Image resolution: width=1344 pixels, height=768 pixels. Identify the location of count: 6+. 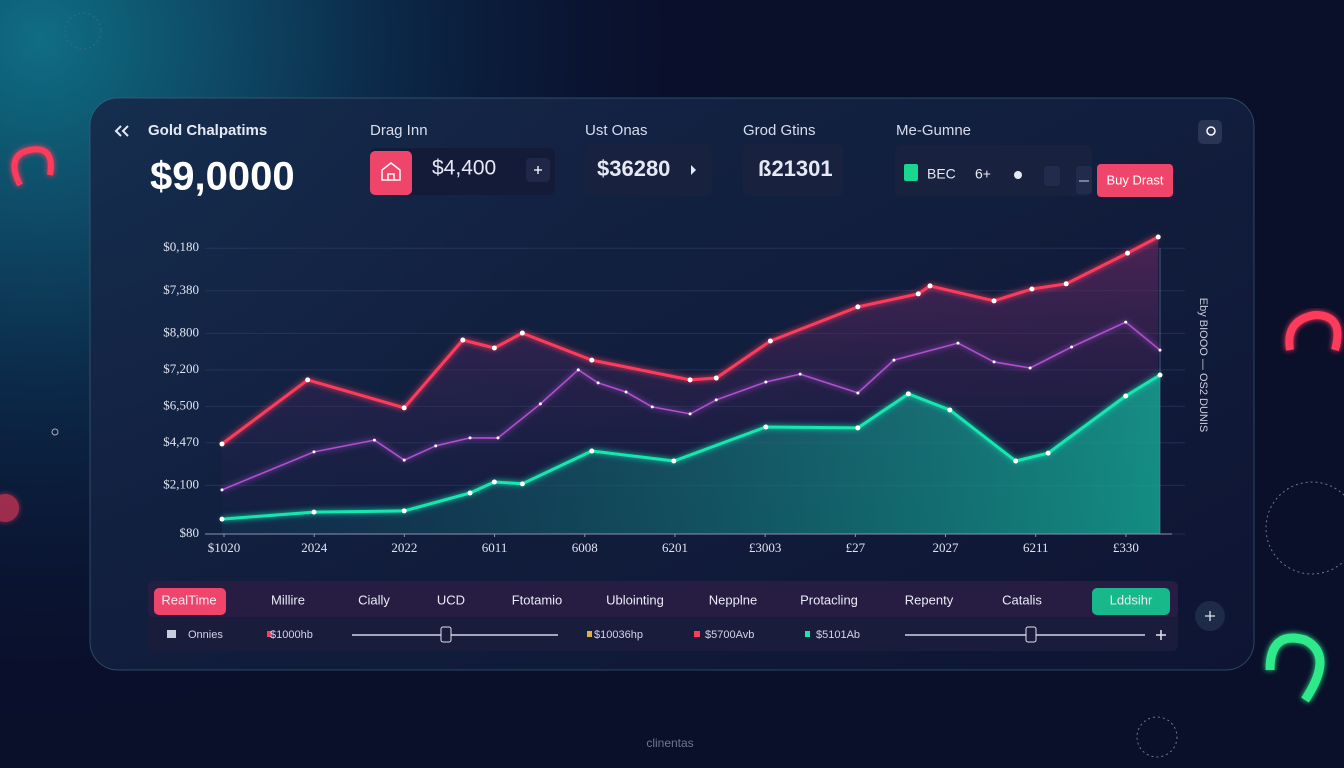
(983, 174).